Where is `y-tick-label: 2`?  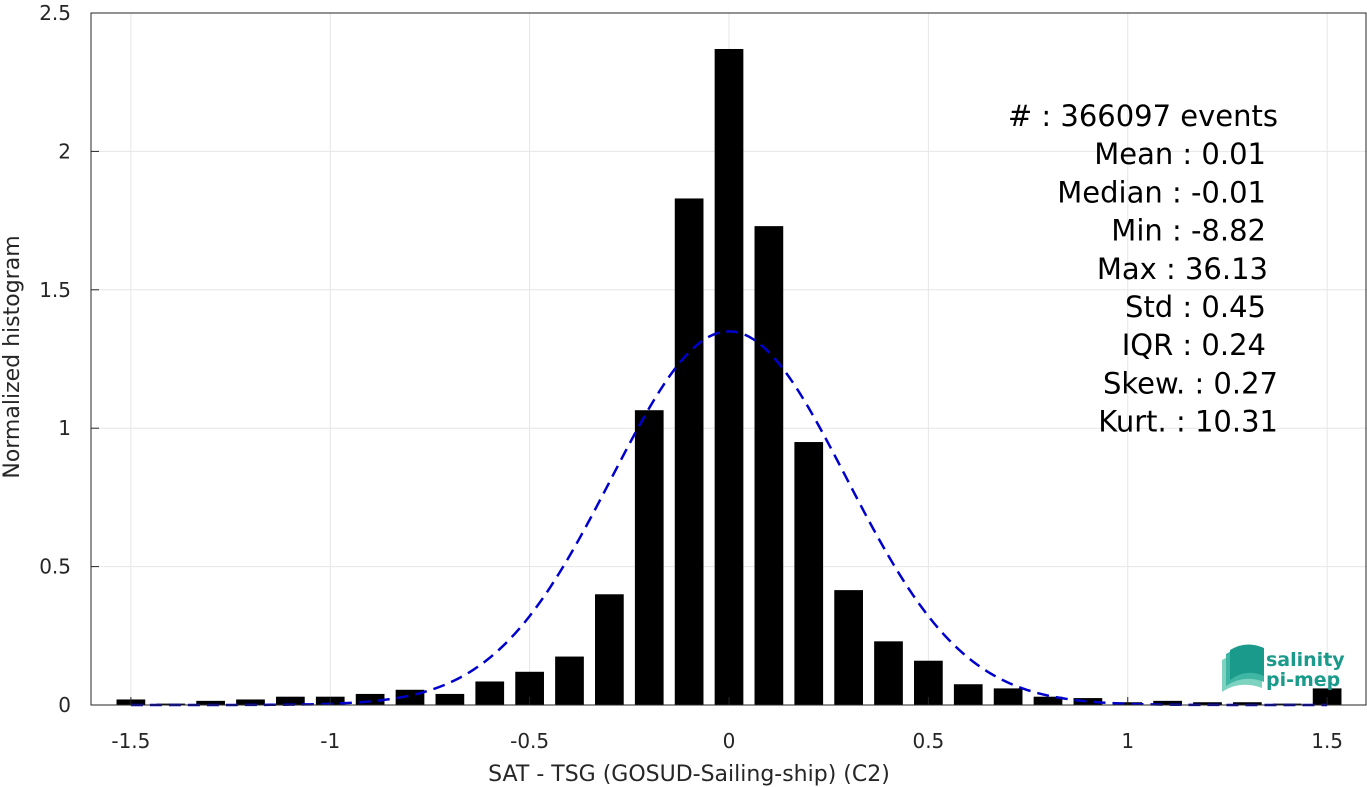 y-tick-label: 2 is located at coordinates (64, 151).